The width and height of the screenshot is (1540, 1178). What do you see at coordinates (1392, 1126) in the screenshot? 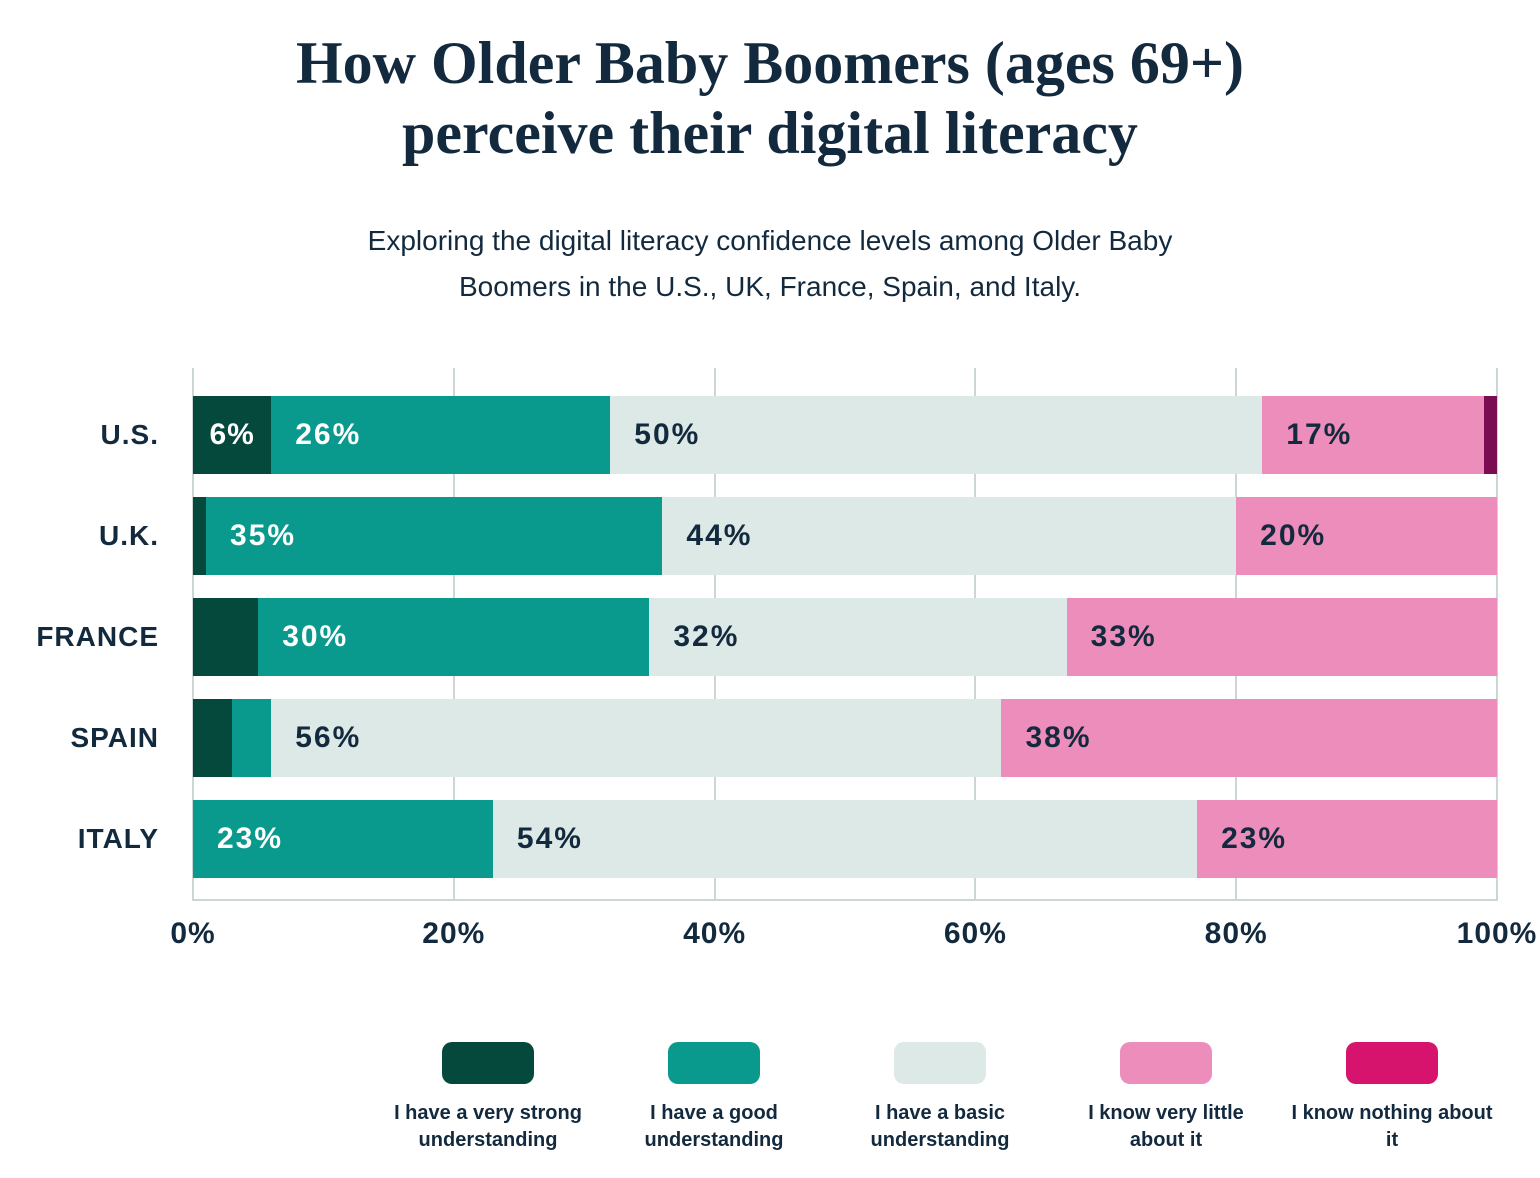
I see `legend-label: I know nothing about it` at bounding box center [1392, 1126].